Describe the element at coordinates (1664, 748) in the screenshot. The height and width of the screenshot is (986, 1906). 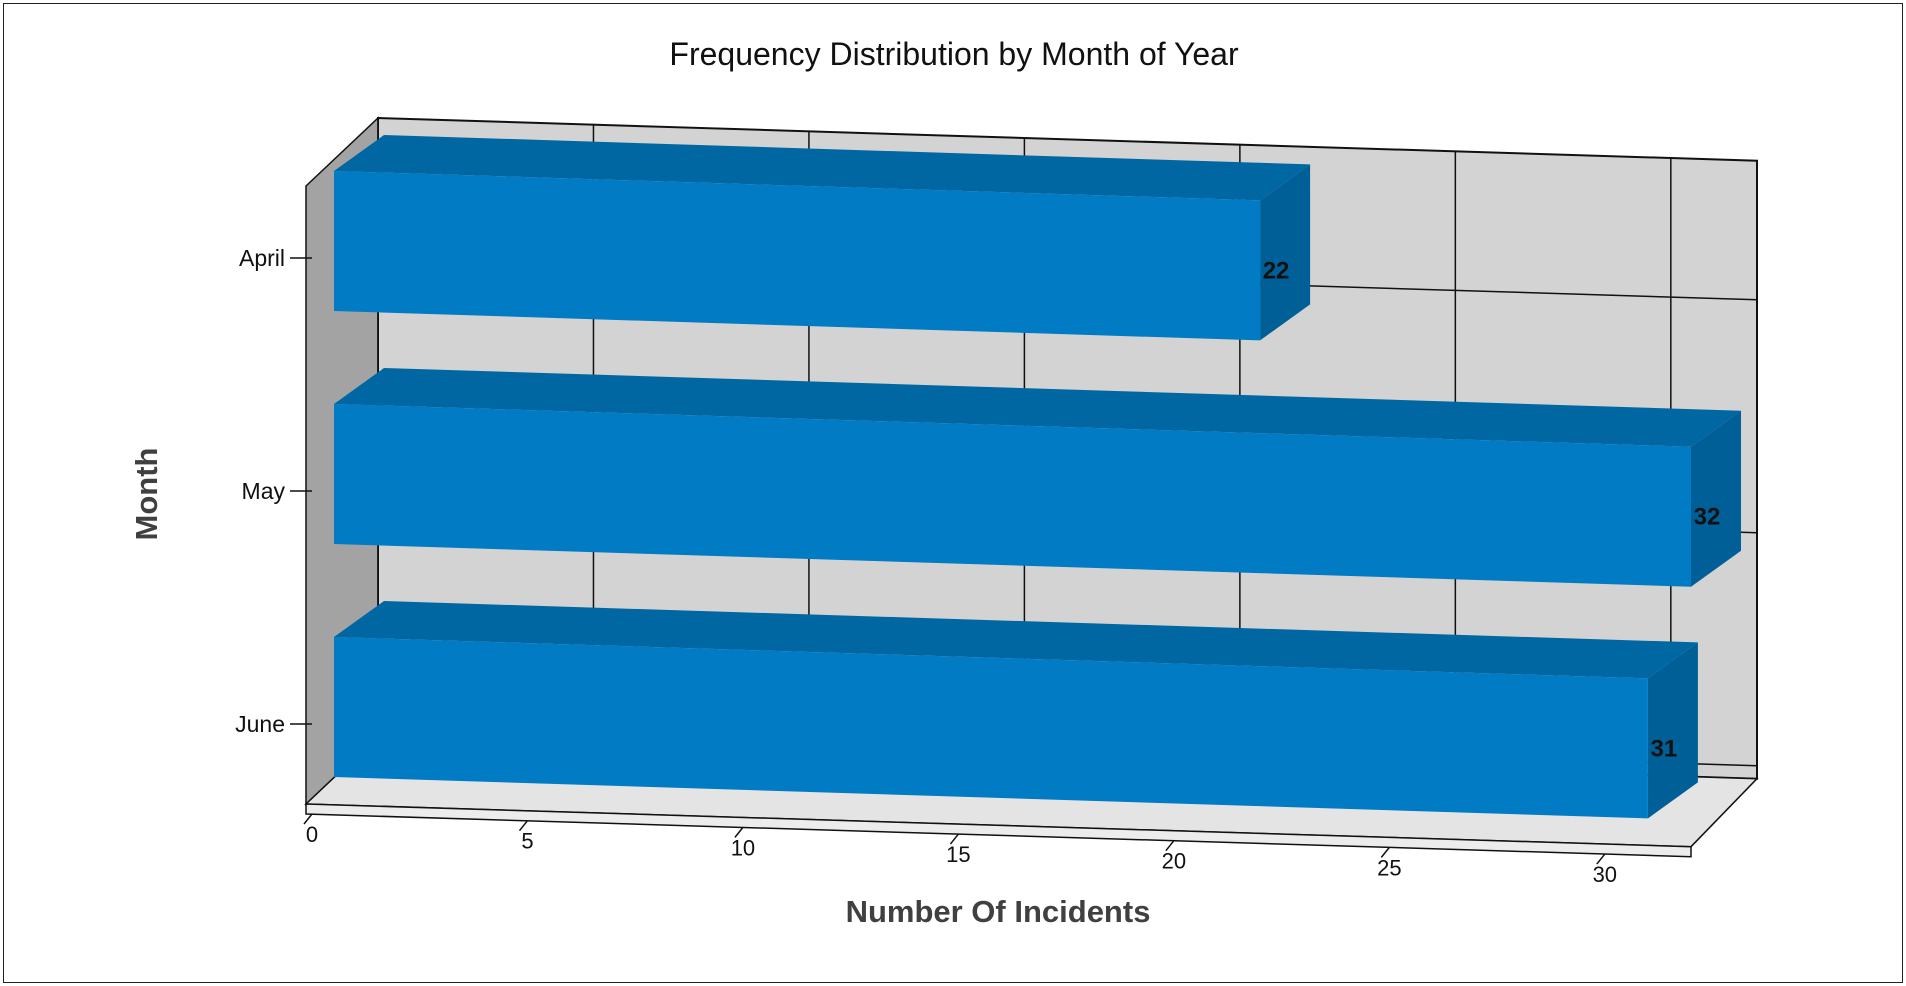
I see `data-label-june: 31` at that location.